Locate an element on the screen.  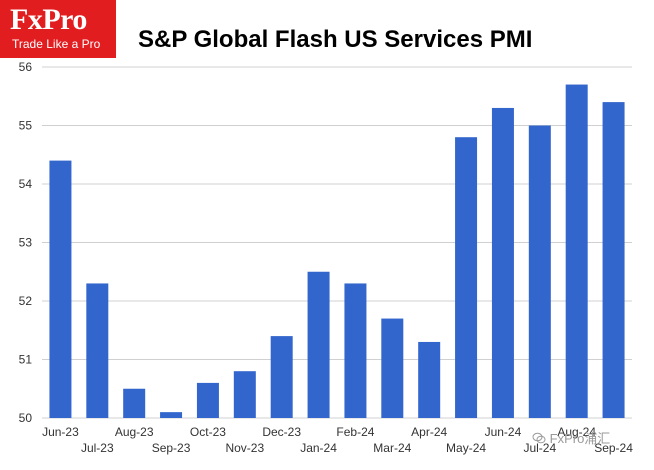
y-tick-label: 56 is located at coordinates (26, 67).